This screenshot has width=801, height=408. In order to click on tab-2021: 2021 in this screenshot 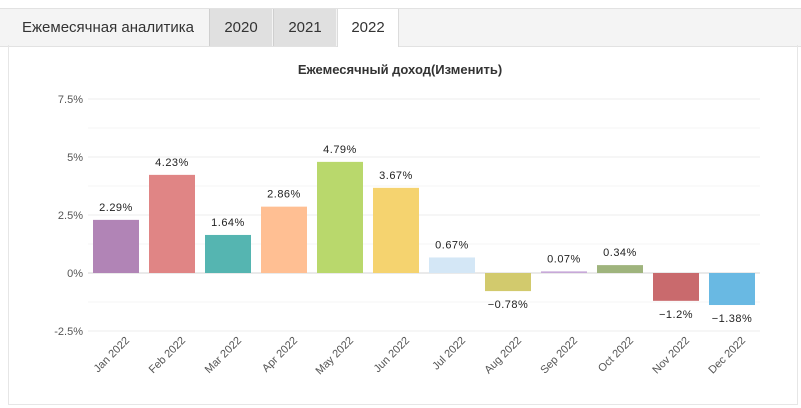, I will do `click(304, 27)`.